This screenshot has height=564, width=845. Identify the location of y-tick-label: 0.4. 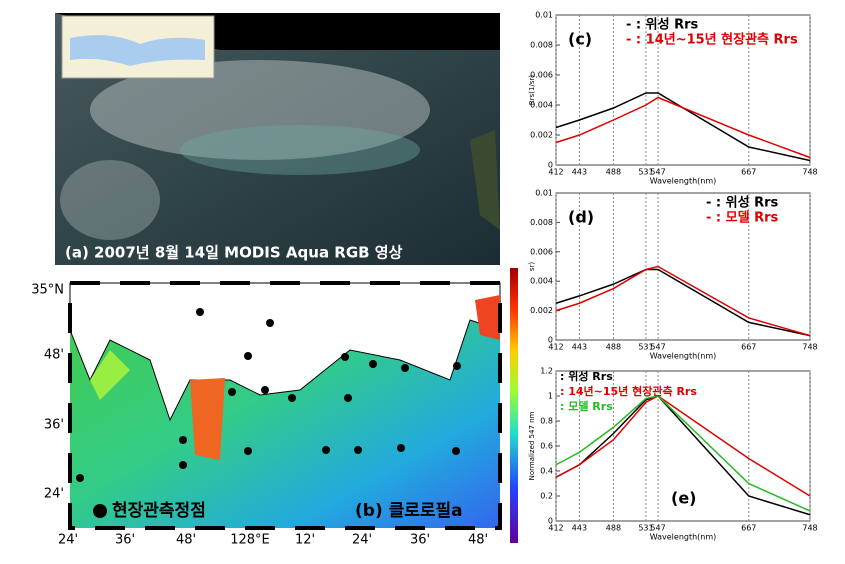
(546, 471).